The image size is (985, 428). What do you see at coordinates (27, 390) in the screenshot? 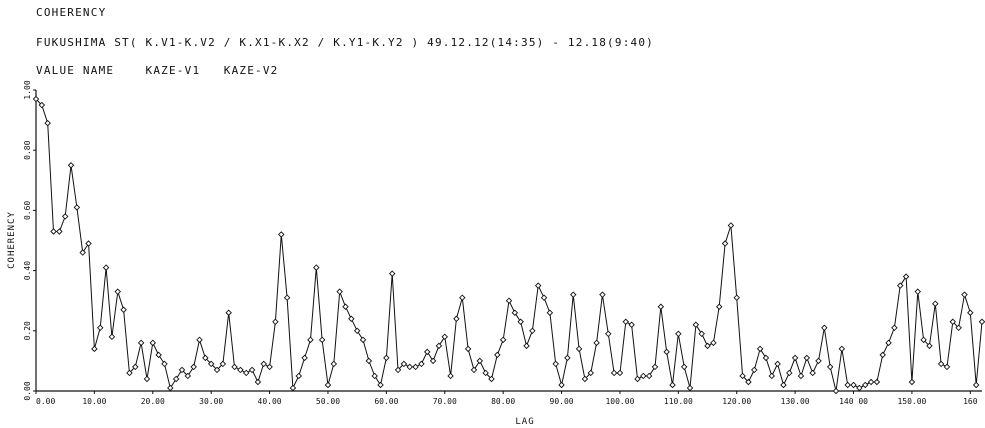
I see `y-tick-label: 0.00` at bounding box center [27, 390].